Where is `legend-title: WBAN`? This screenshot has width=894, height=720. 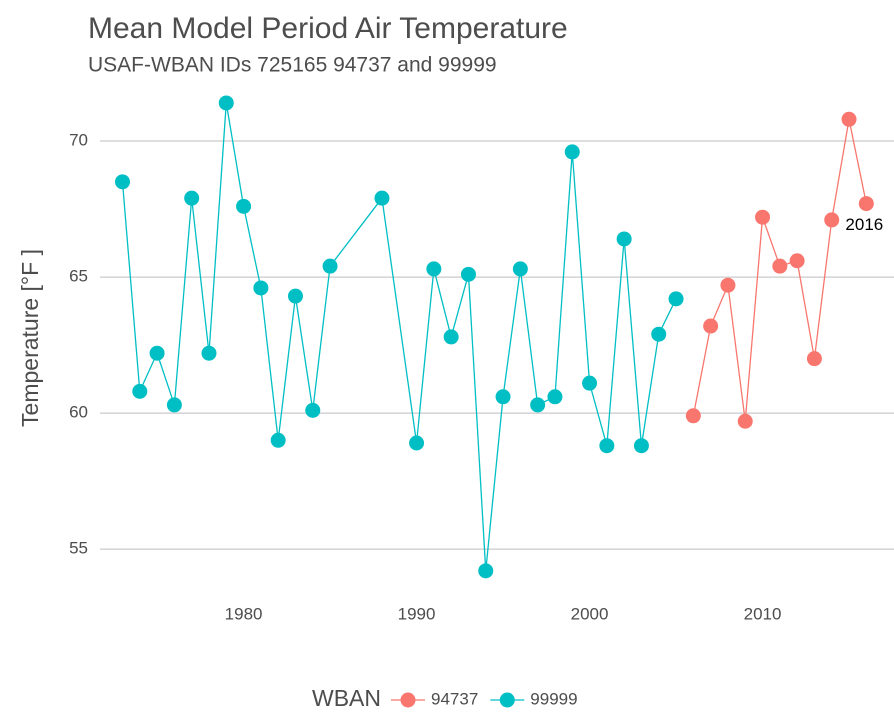
legend-title: WBAN is located at coordinates (346, 698).